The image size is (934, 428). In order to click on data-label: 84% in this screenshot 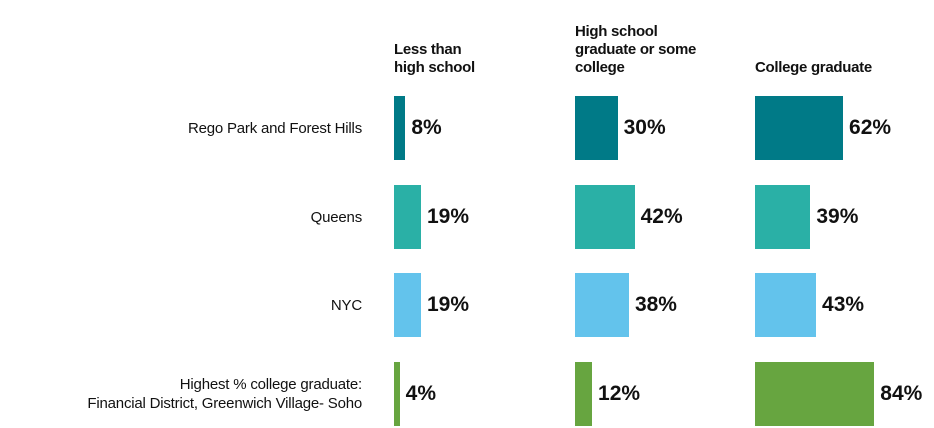, I will do `click(901, 393)`.